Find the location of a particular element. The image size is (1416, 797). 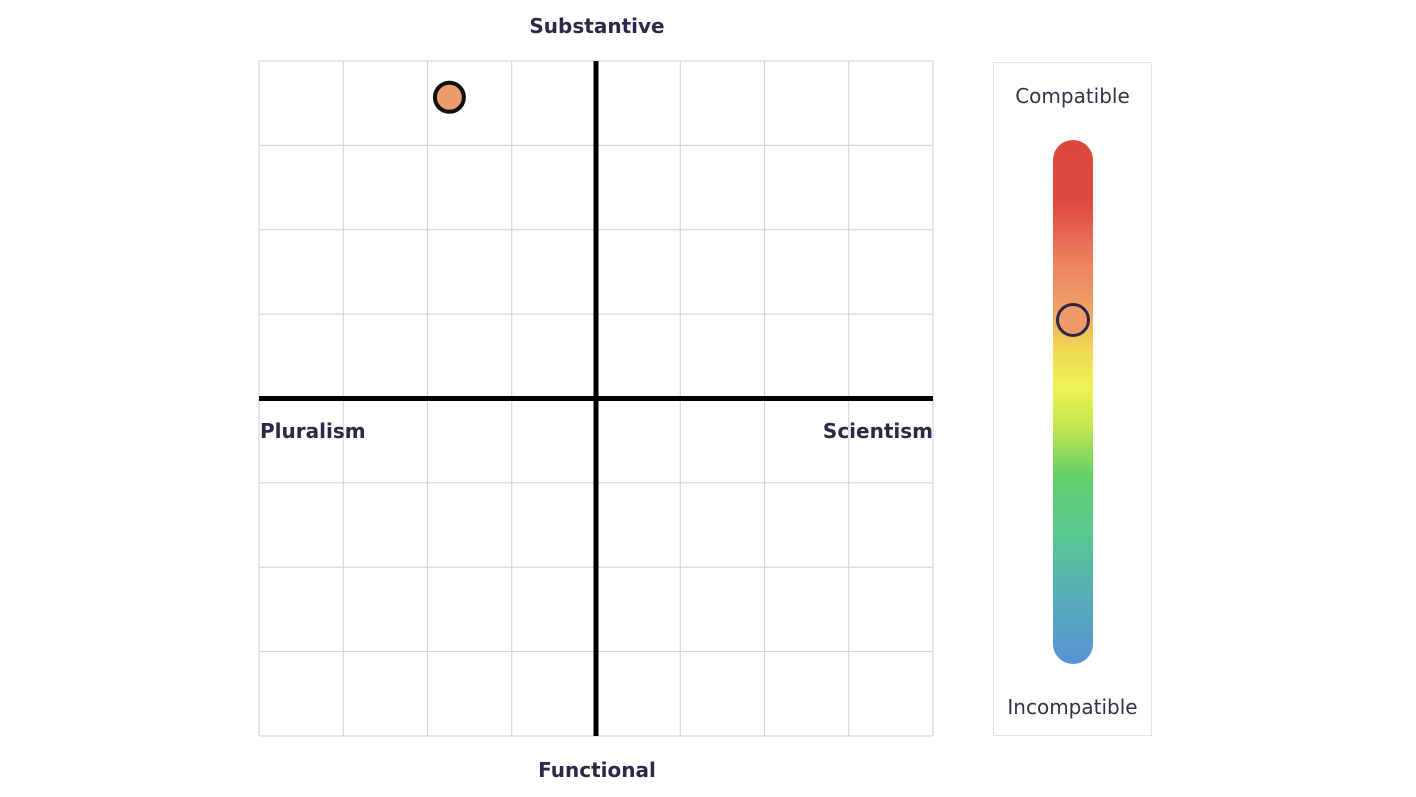

axis-label-left: Pluralism is located at coordinates (313, 431).